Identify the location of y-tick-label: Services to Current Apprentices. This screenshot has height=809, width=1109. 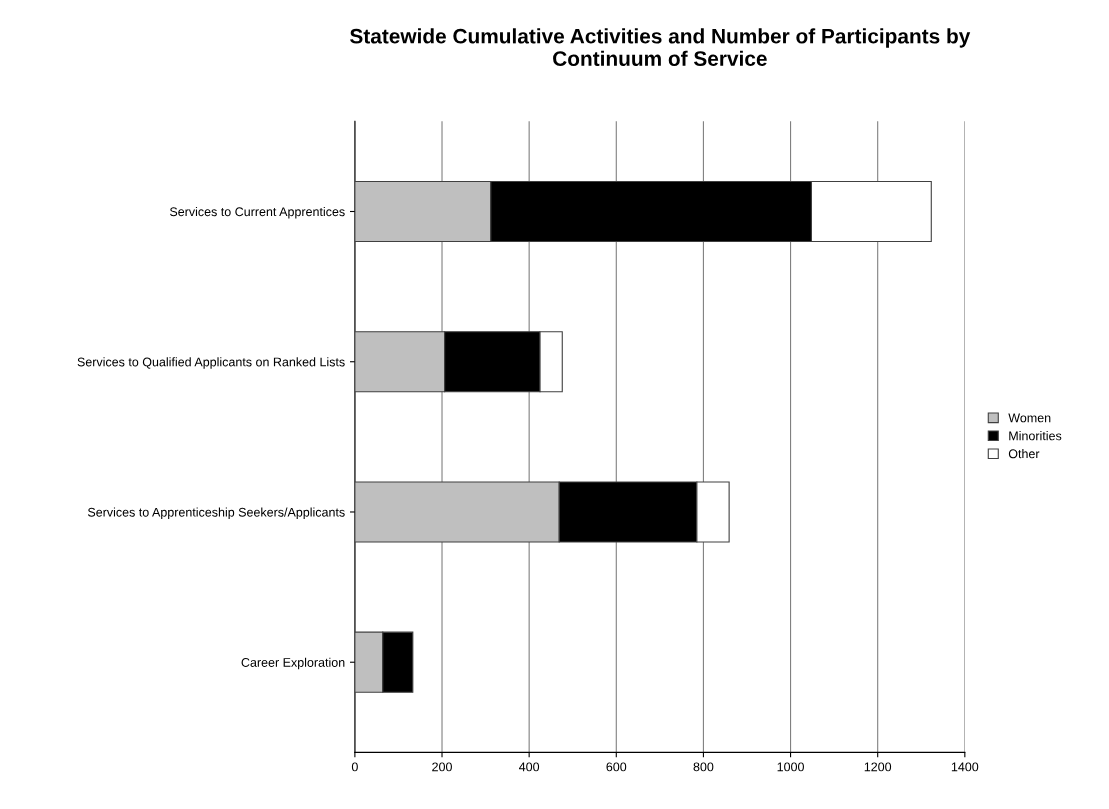
(257, 212).